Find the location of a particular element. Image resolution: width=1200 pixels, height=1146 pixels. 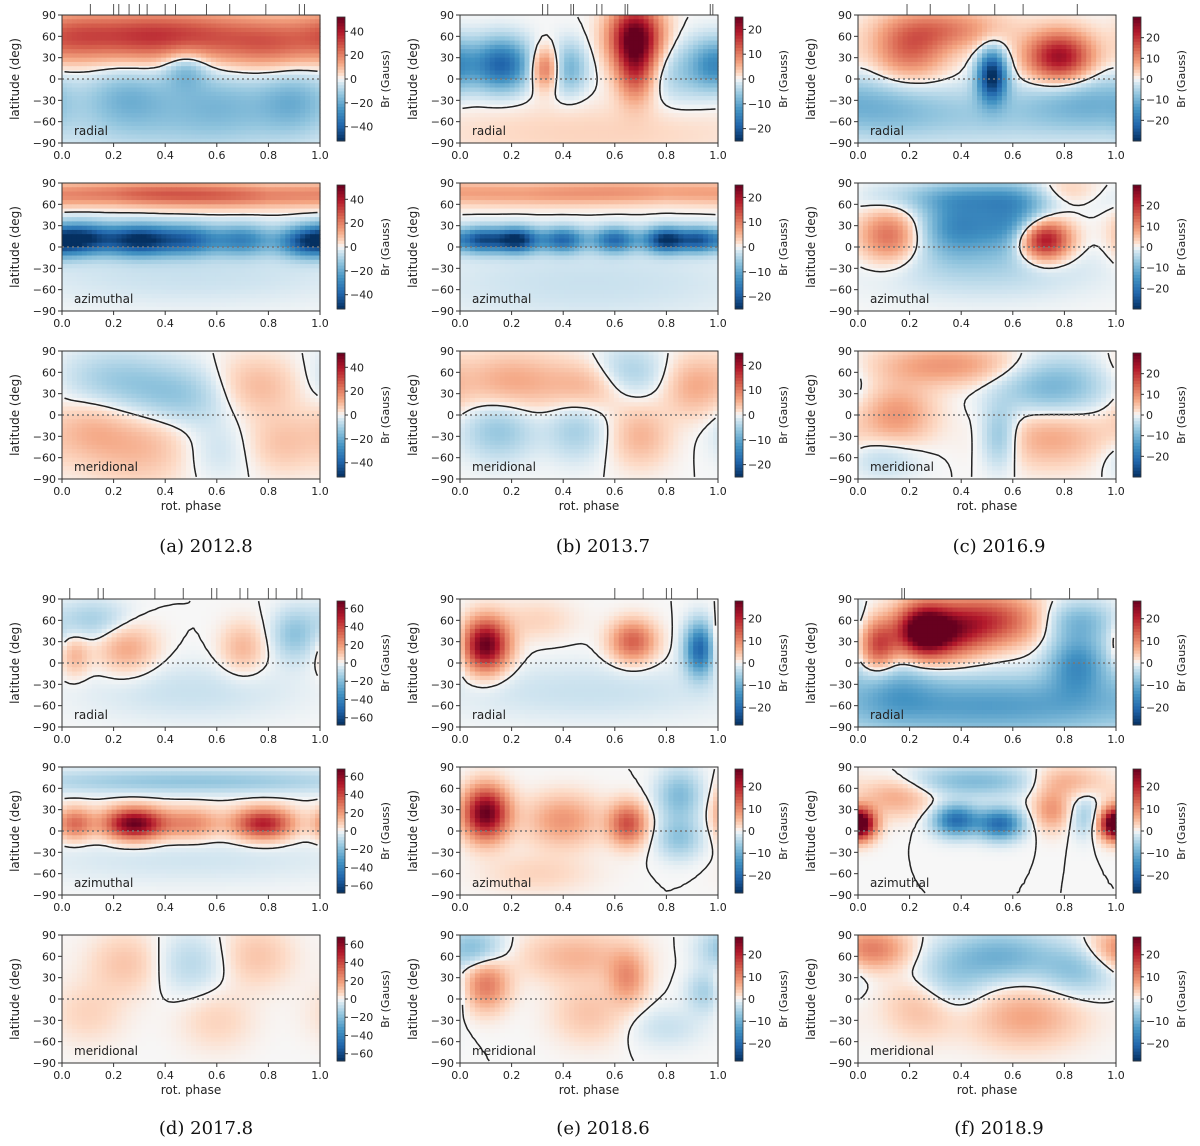

y-tick-label: 60 is located at coordinates (49, 36).